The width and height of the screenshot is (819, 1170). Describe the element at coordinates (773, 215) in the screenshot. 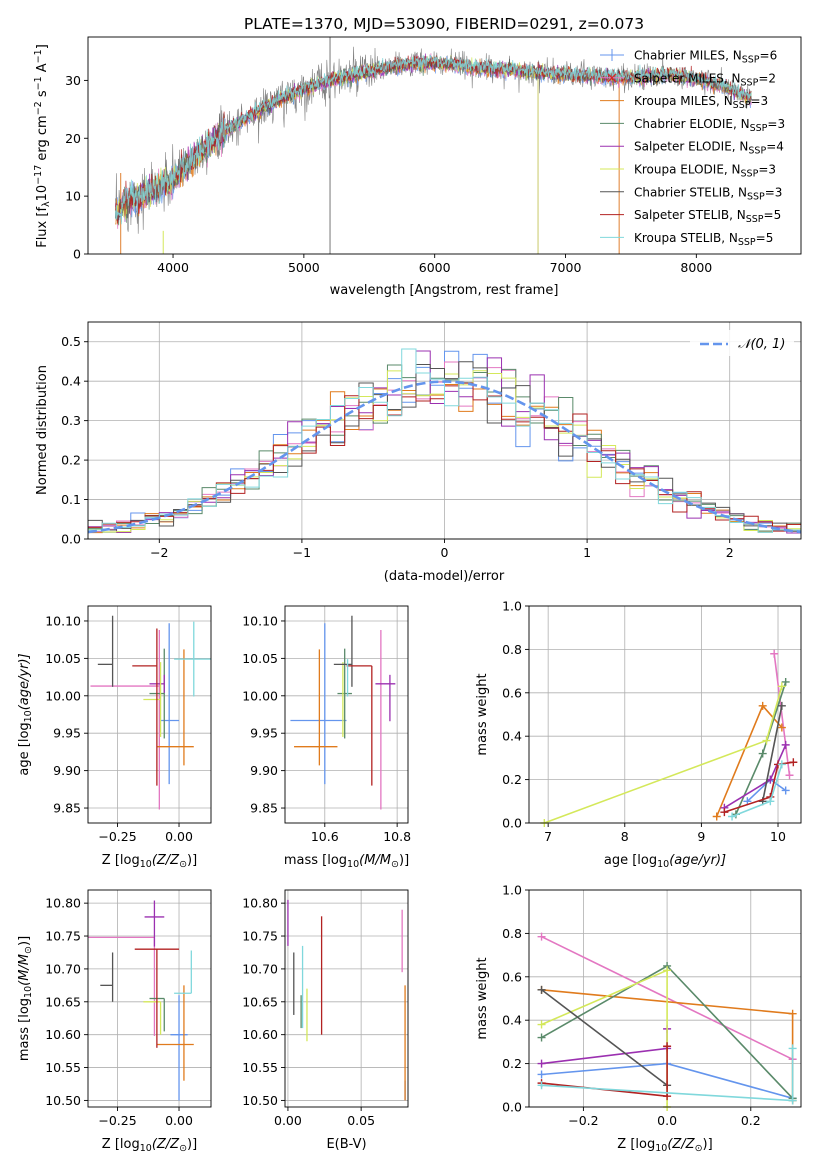

I see `legend-label-salpeter-stelib-part: =5` at that location.